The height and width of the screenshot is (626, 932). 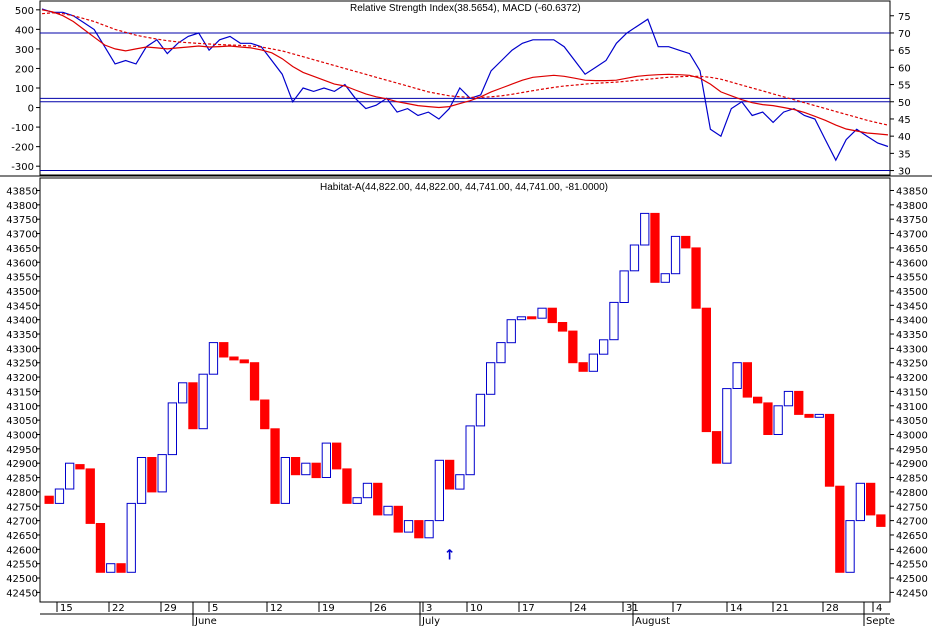 What do you see at coordinates (22, 349) in the screenshot?
I see `price-left-tick-label: 43300` at bounding box center [22, 349].